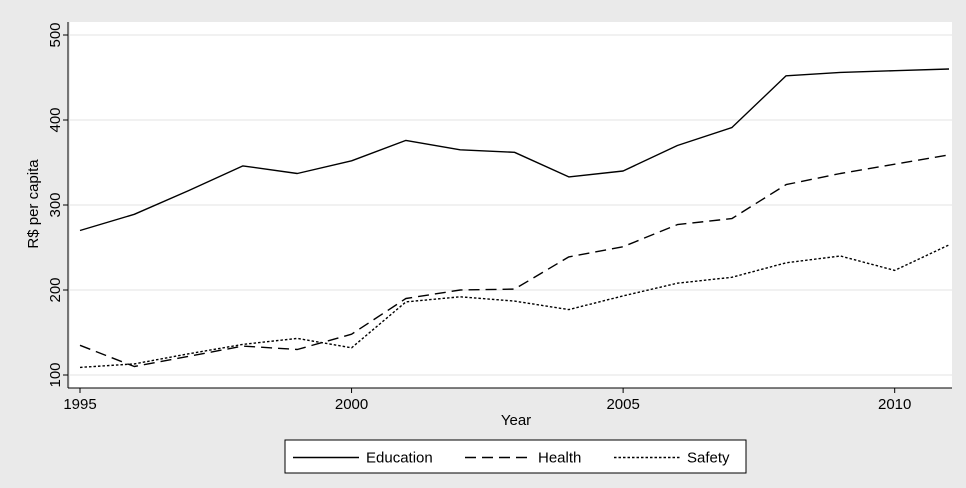 The height and width of the screenshot is (488, 966). I want to click on x-axis-label: Year, so click(516, 420).